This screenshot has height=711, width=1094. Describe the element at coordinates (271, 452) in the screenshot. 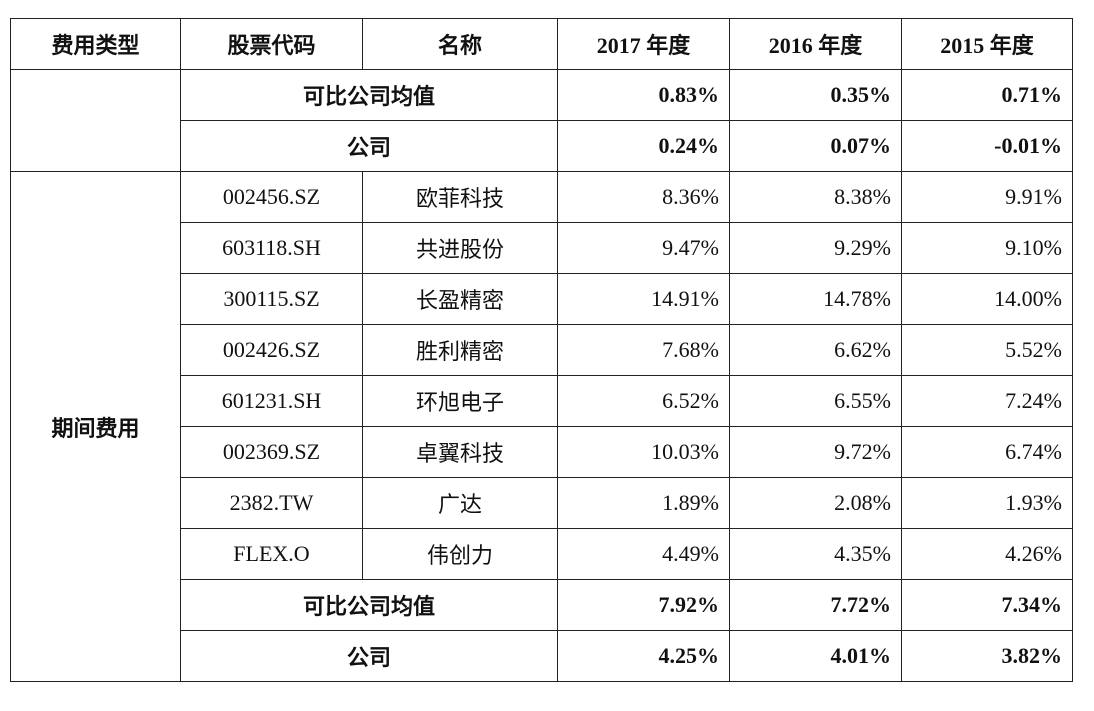

I see `stock-code: 002369.SZ` at that location.